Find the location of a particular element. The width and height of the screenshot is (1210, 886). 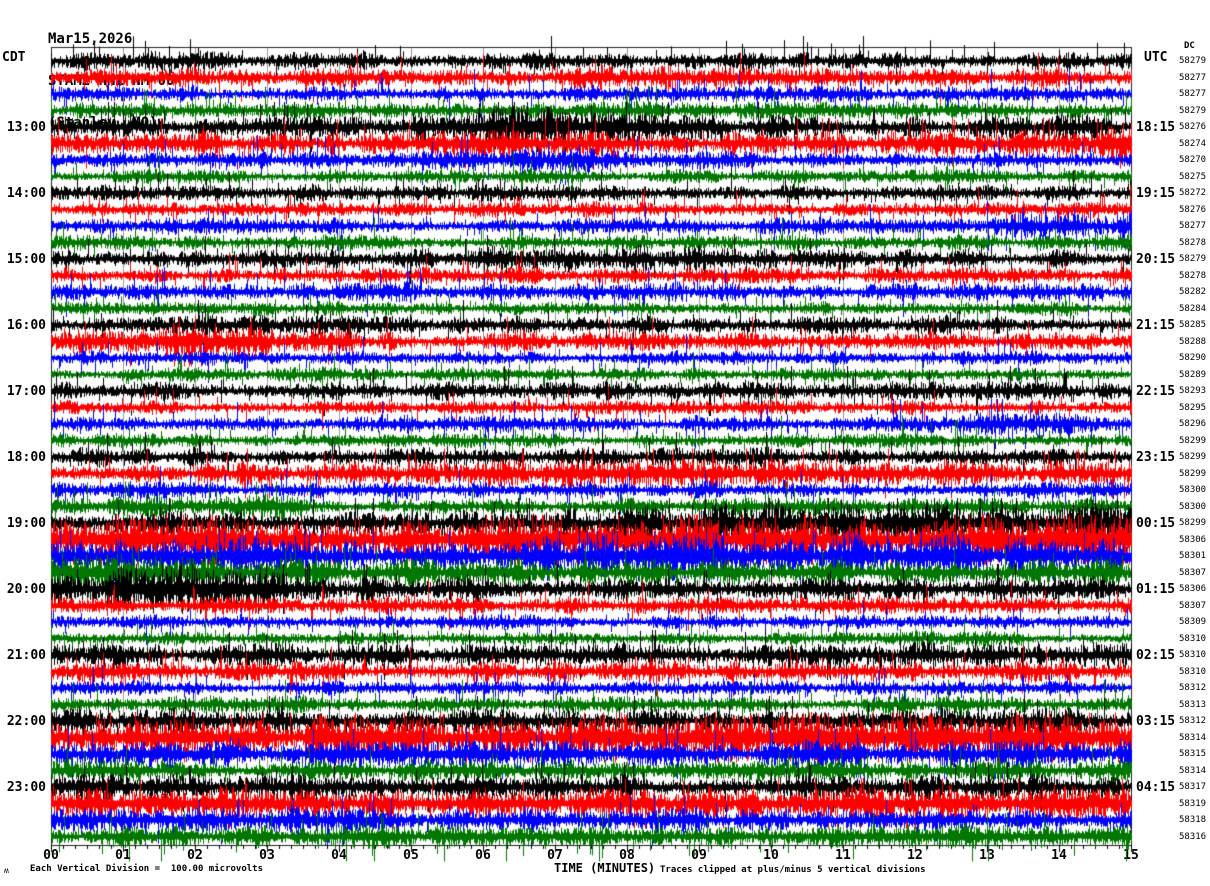

x-tick-label: 02 is located at coordinates (195, 855).